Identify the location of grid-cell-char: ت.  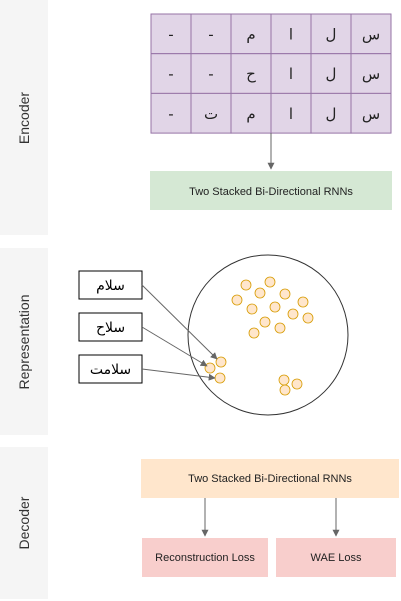
(211, 114).